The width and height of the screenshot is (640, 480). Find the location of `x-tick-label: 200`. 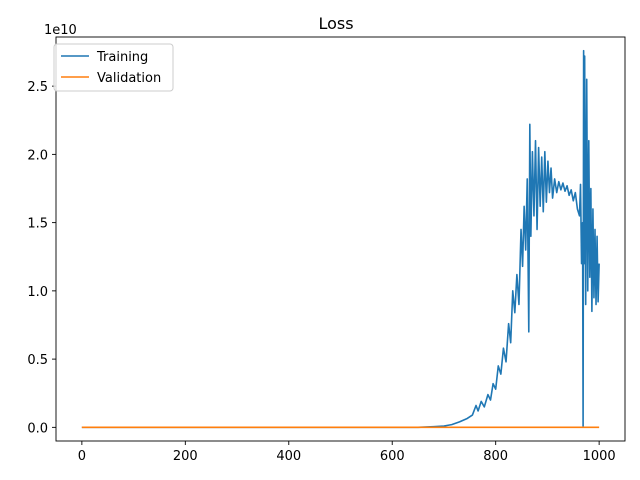

x-tick-label: 200 is located at coordinates (185, 456).